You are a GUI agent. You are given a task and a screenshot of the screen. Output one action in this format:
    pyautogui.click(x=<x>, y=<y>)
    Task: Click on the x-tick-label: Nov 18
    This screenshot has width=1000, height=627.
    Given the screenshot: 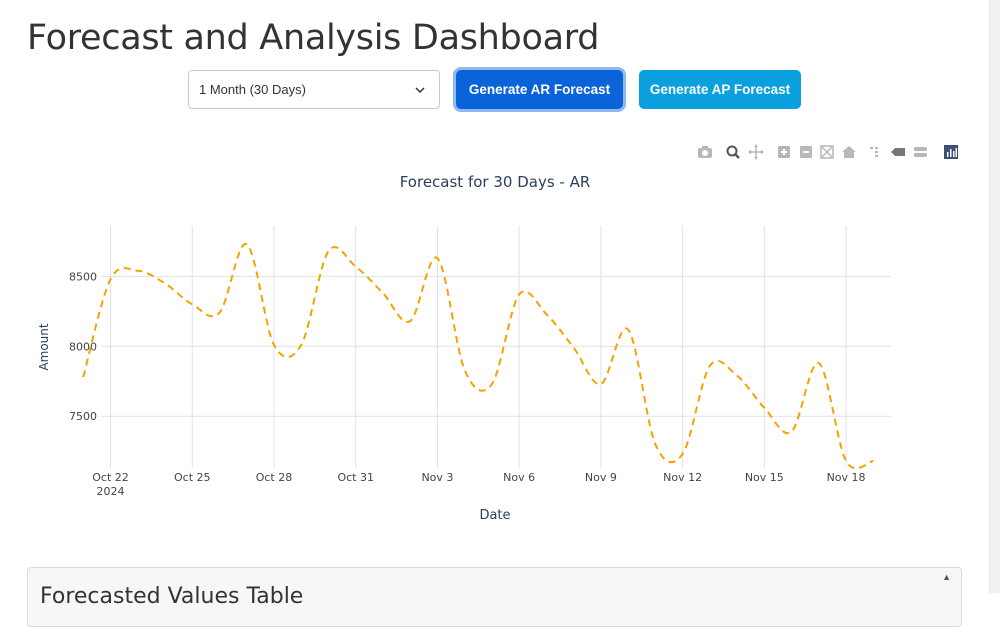 What is the action you would take?
    pyautogui.click(x=846, y=477)
    